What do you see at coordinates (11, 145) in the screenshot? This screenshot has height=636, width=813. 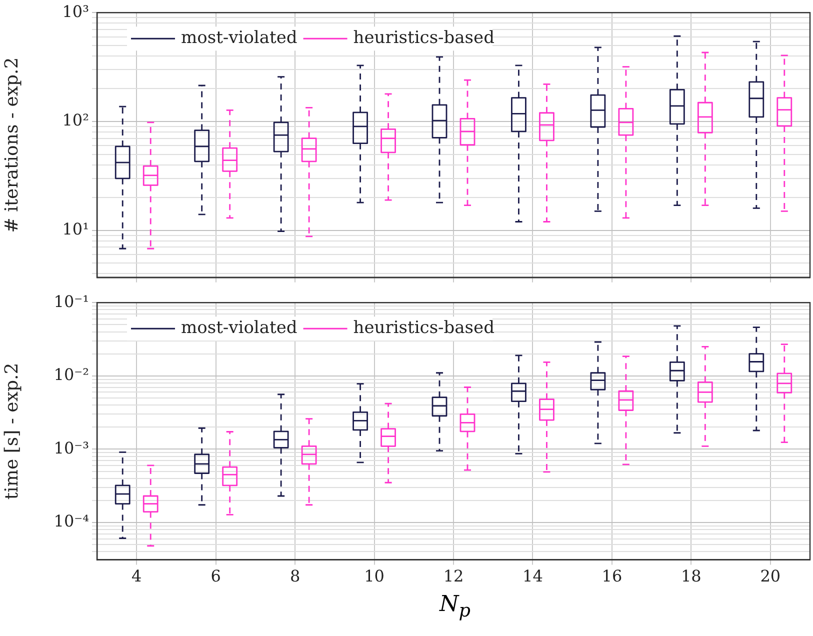 I see `y-axis-title: # iterations - exp.2` at bounding box center [11, 145].